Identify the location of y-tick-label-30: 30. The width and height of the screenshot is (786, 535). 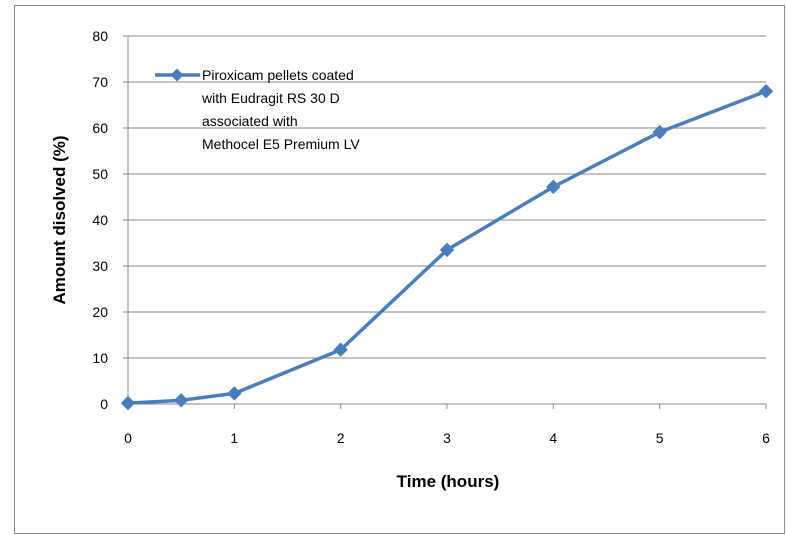
(100, 266).